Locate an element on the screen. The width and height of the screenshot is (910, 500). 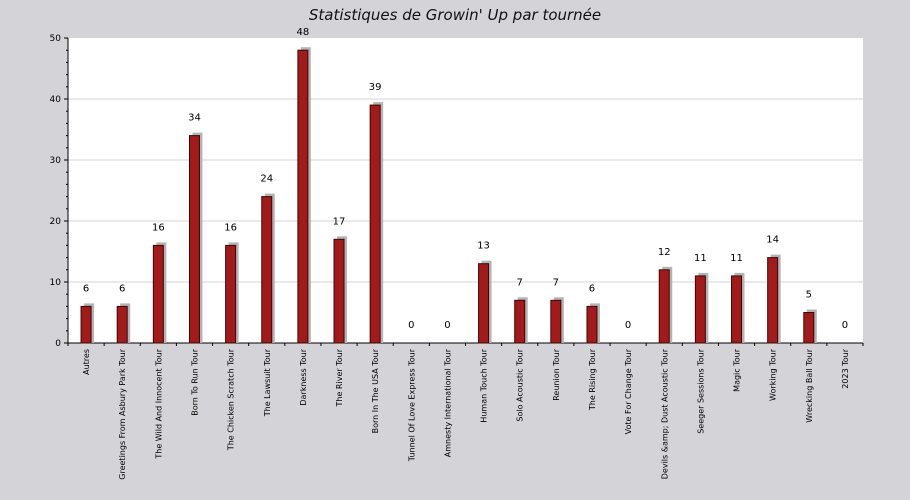
x-tick-label: Devils &amp; Dust Acoustic Tour is located at coordinates (664, 413).